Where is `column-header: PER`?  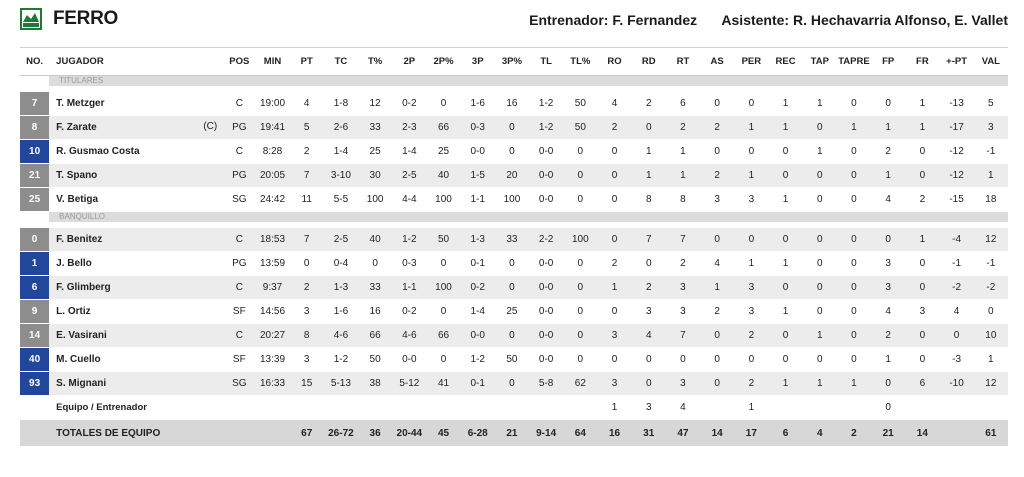
column-header: PER is located at coordinates (751, 61).